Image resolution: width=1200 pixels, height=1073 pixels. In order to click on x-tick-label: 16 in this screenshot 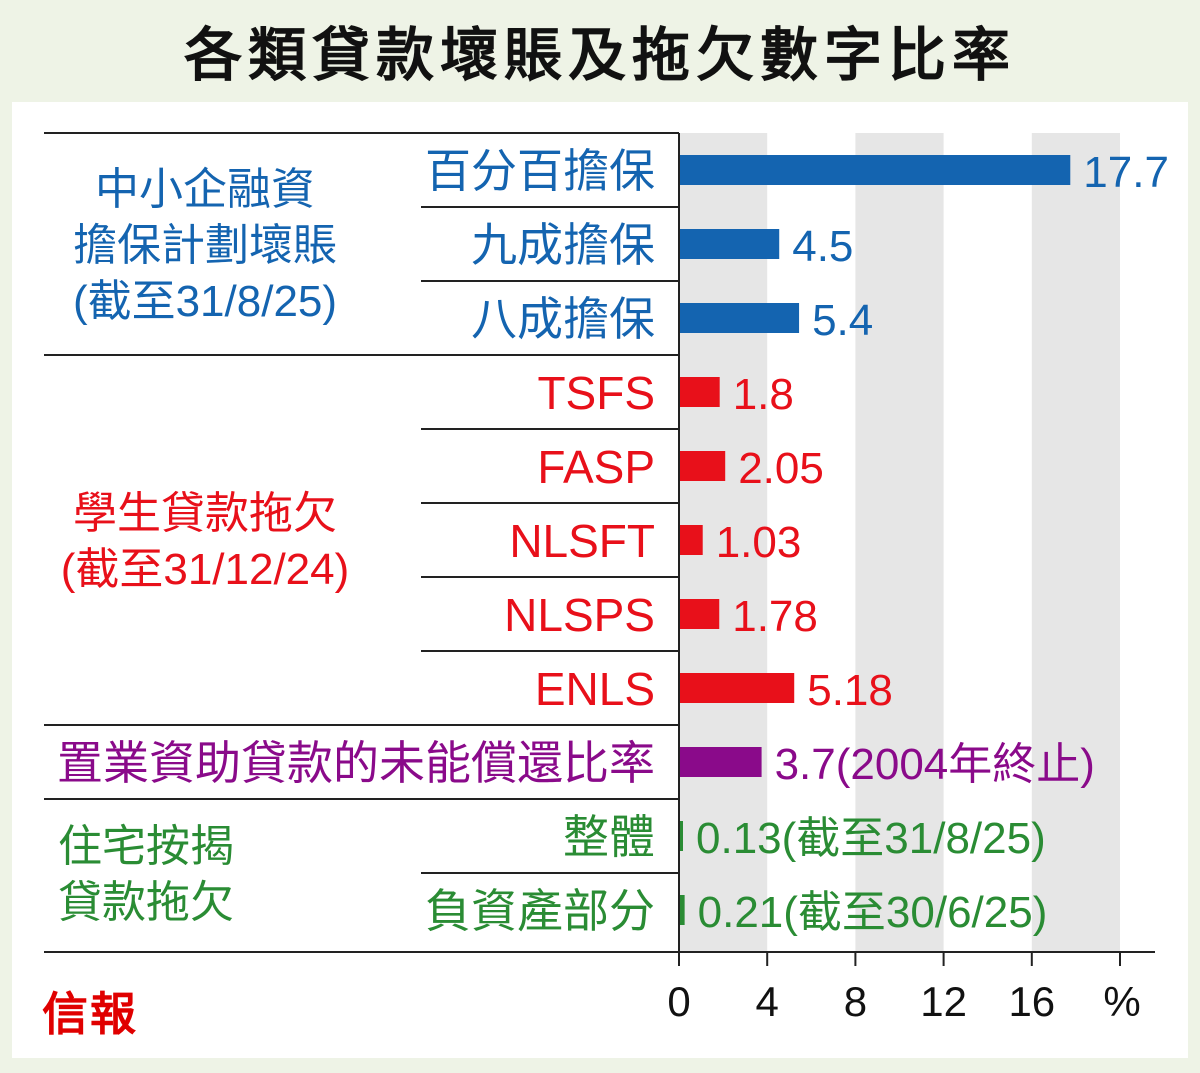, I will do `click(1031, 1001)`.